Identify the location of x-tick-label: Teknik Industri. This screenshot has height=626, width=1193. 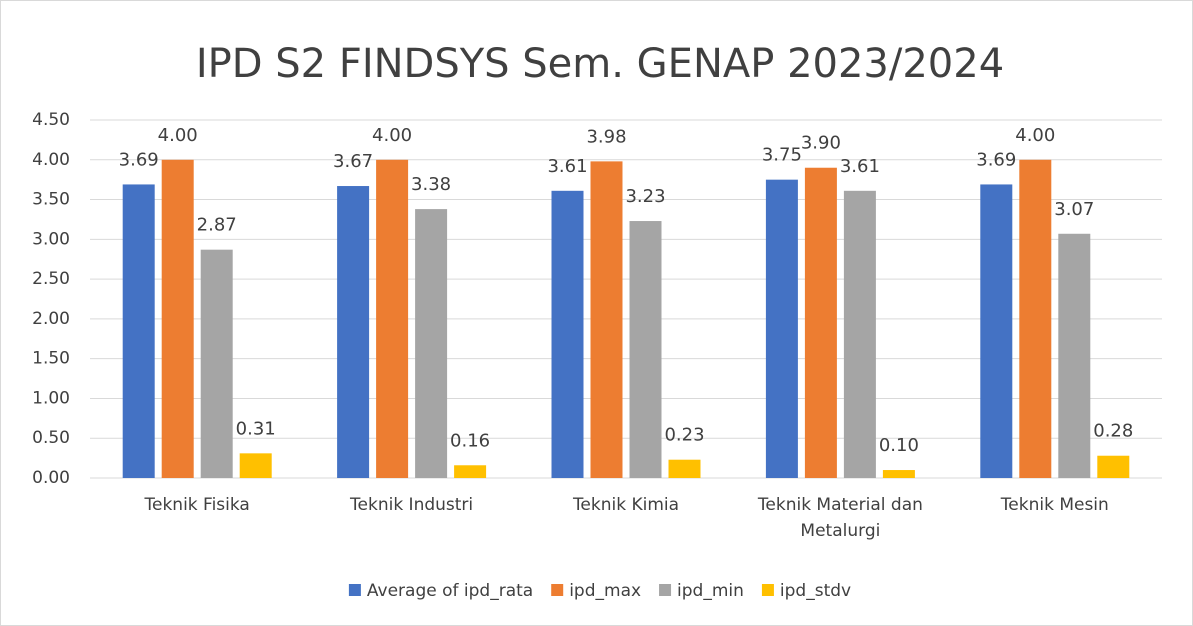
(412, 505).